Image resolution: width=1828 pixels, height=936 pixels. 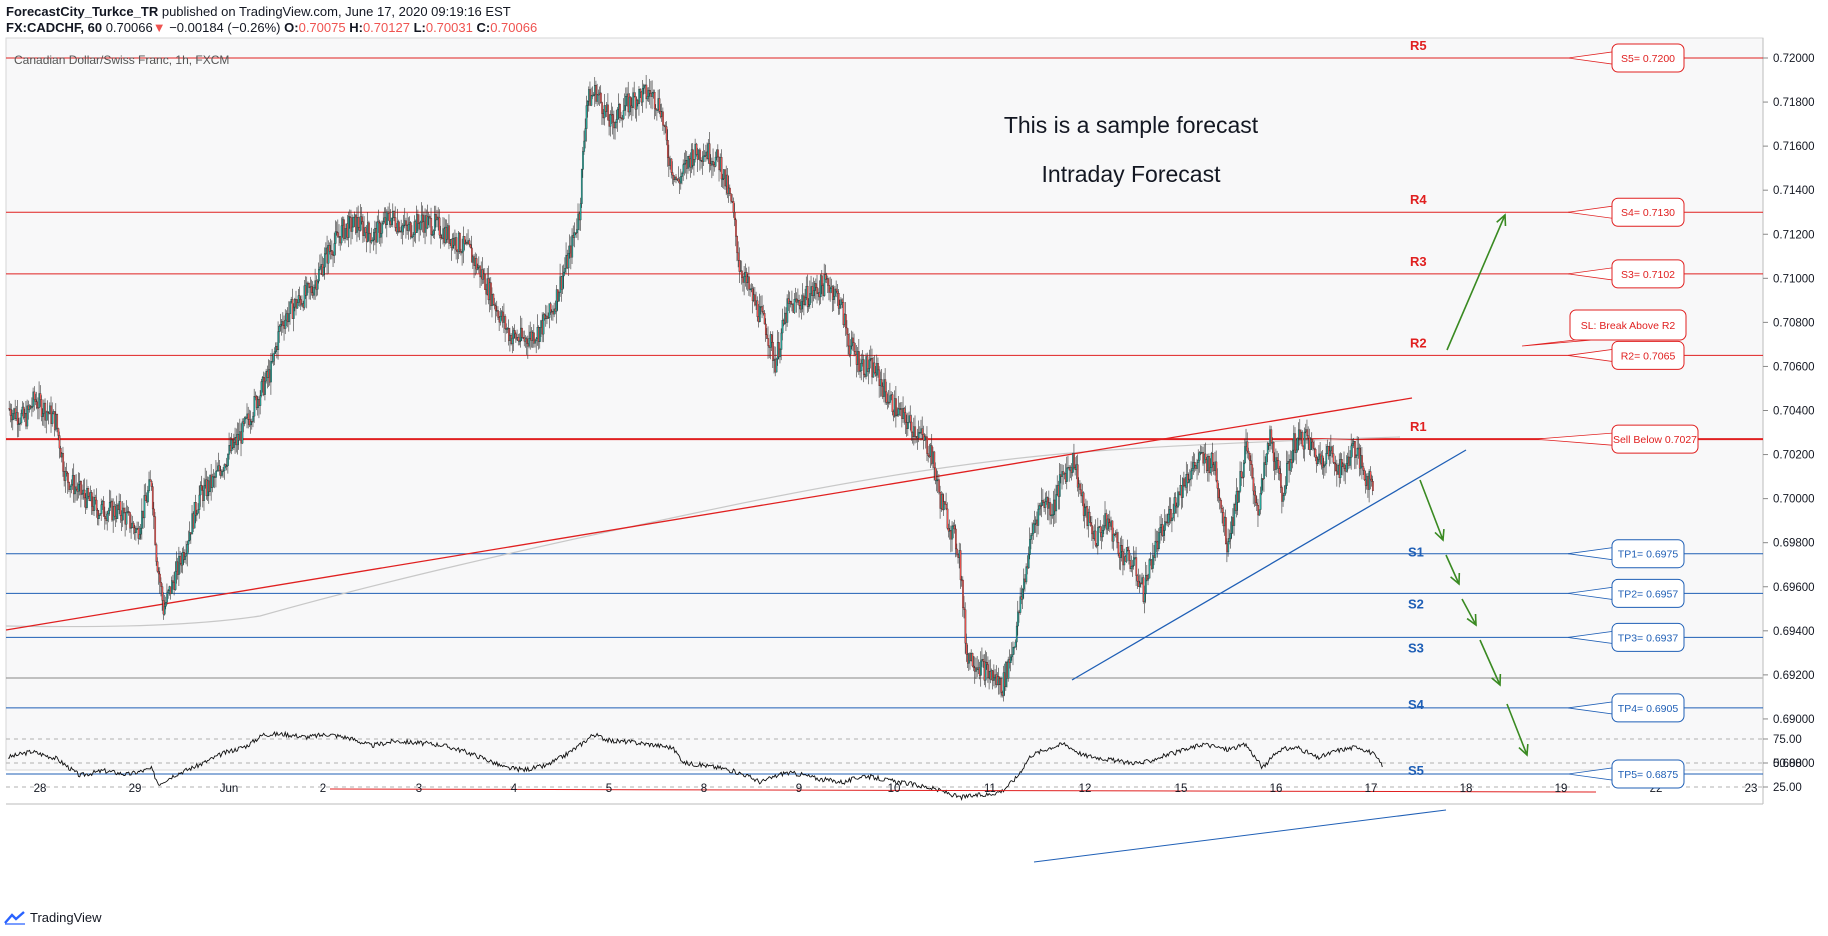 I want to click on low-label: L:, so click(x=419, y=27).